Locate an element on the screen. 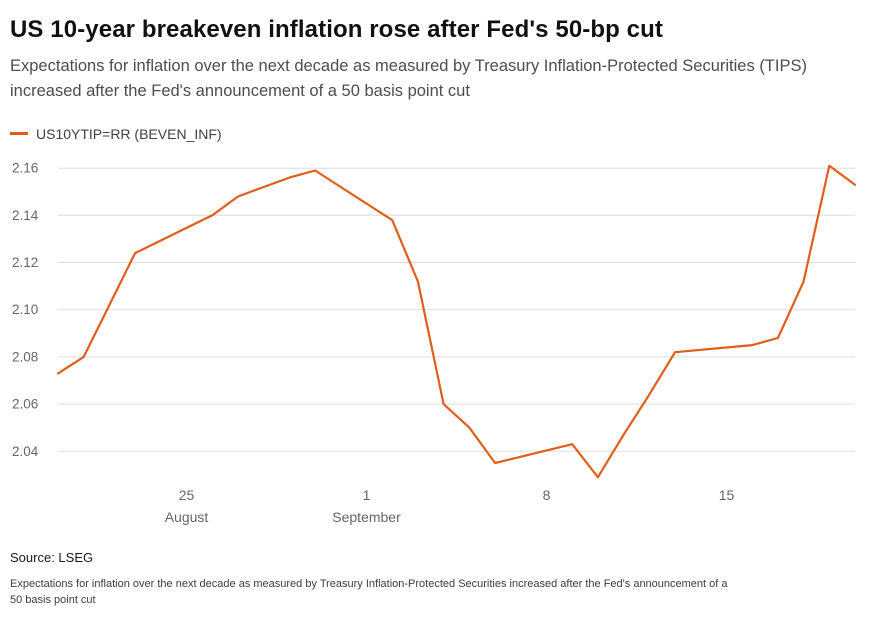  x-axis-label: 15 is located at coordinates (727, 495).